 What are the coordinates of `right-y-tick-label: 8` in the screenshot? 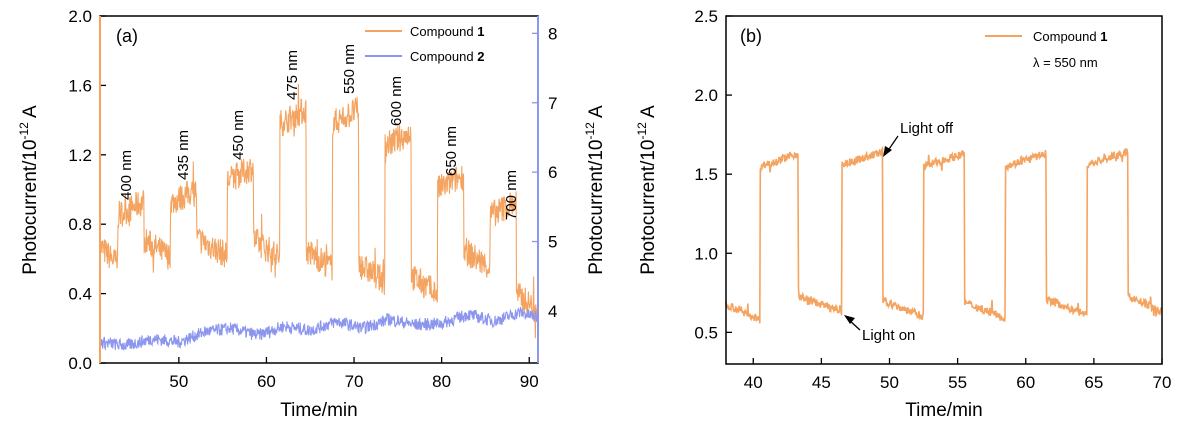 It's located at (552, 33).